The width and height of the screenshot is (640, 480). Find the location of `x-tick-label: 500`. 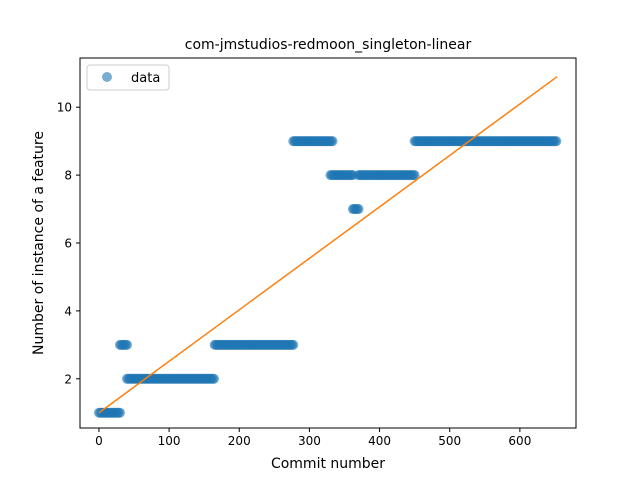

x-tick-label: 500 is located at coordinates (449, 441).